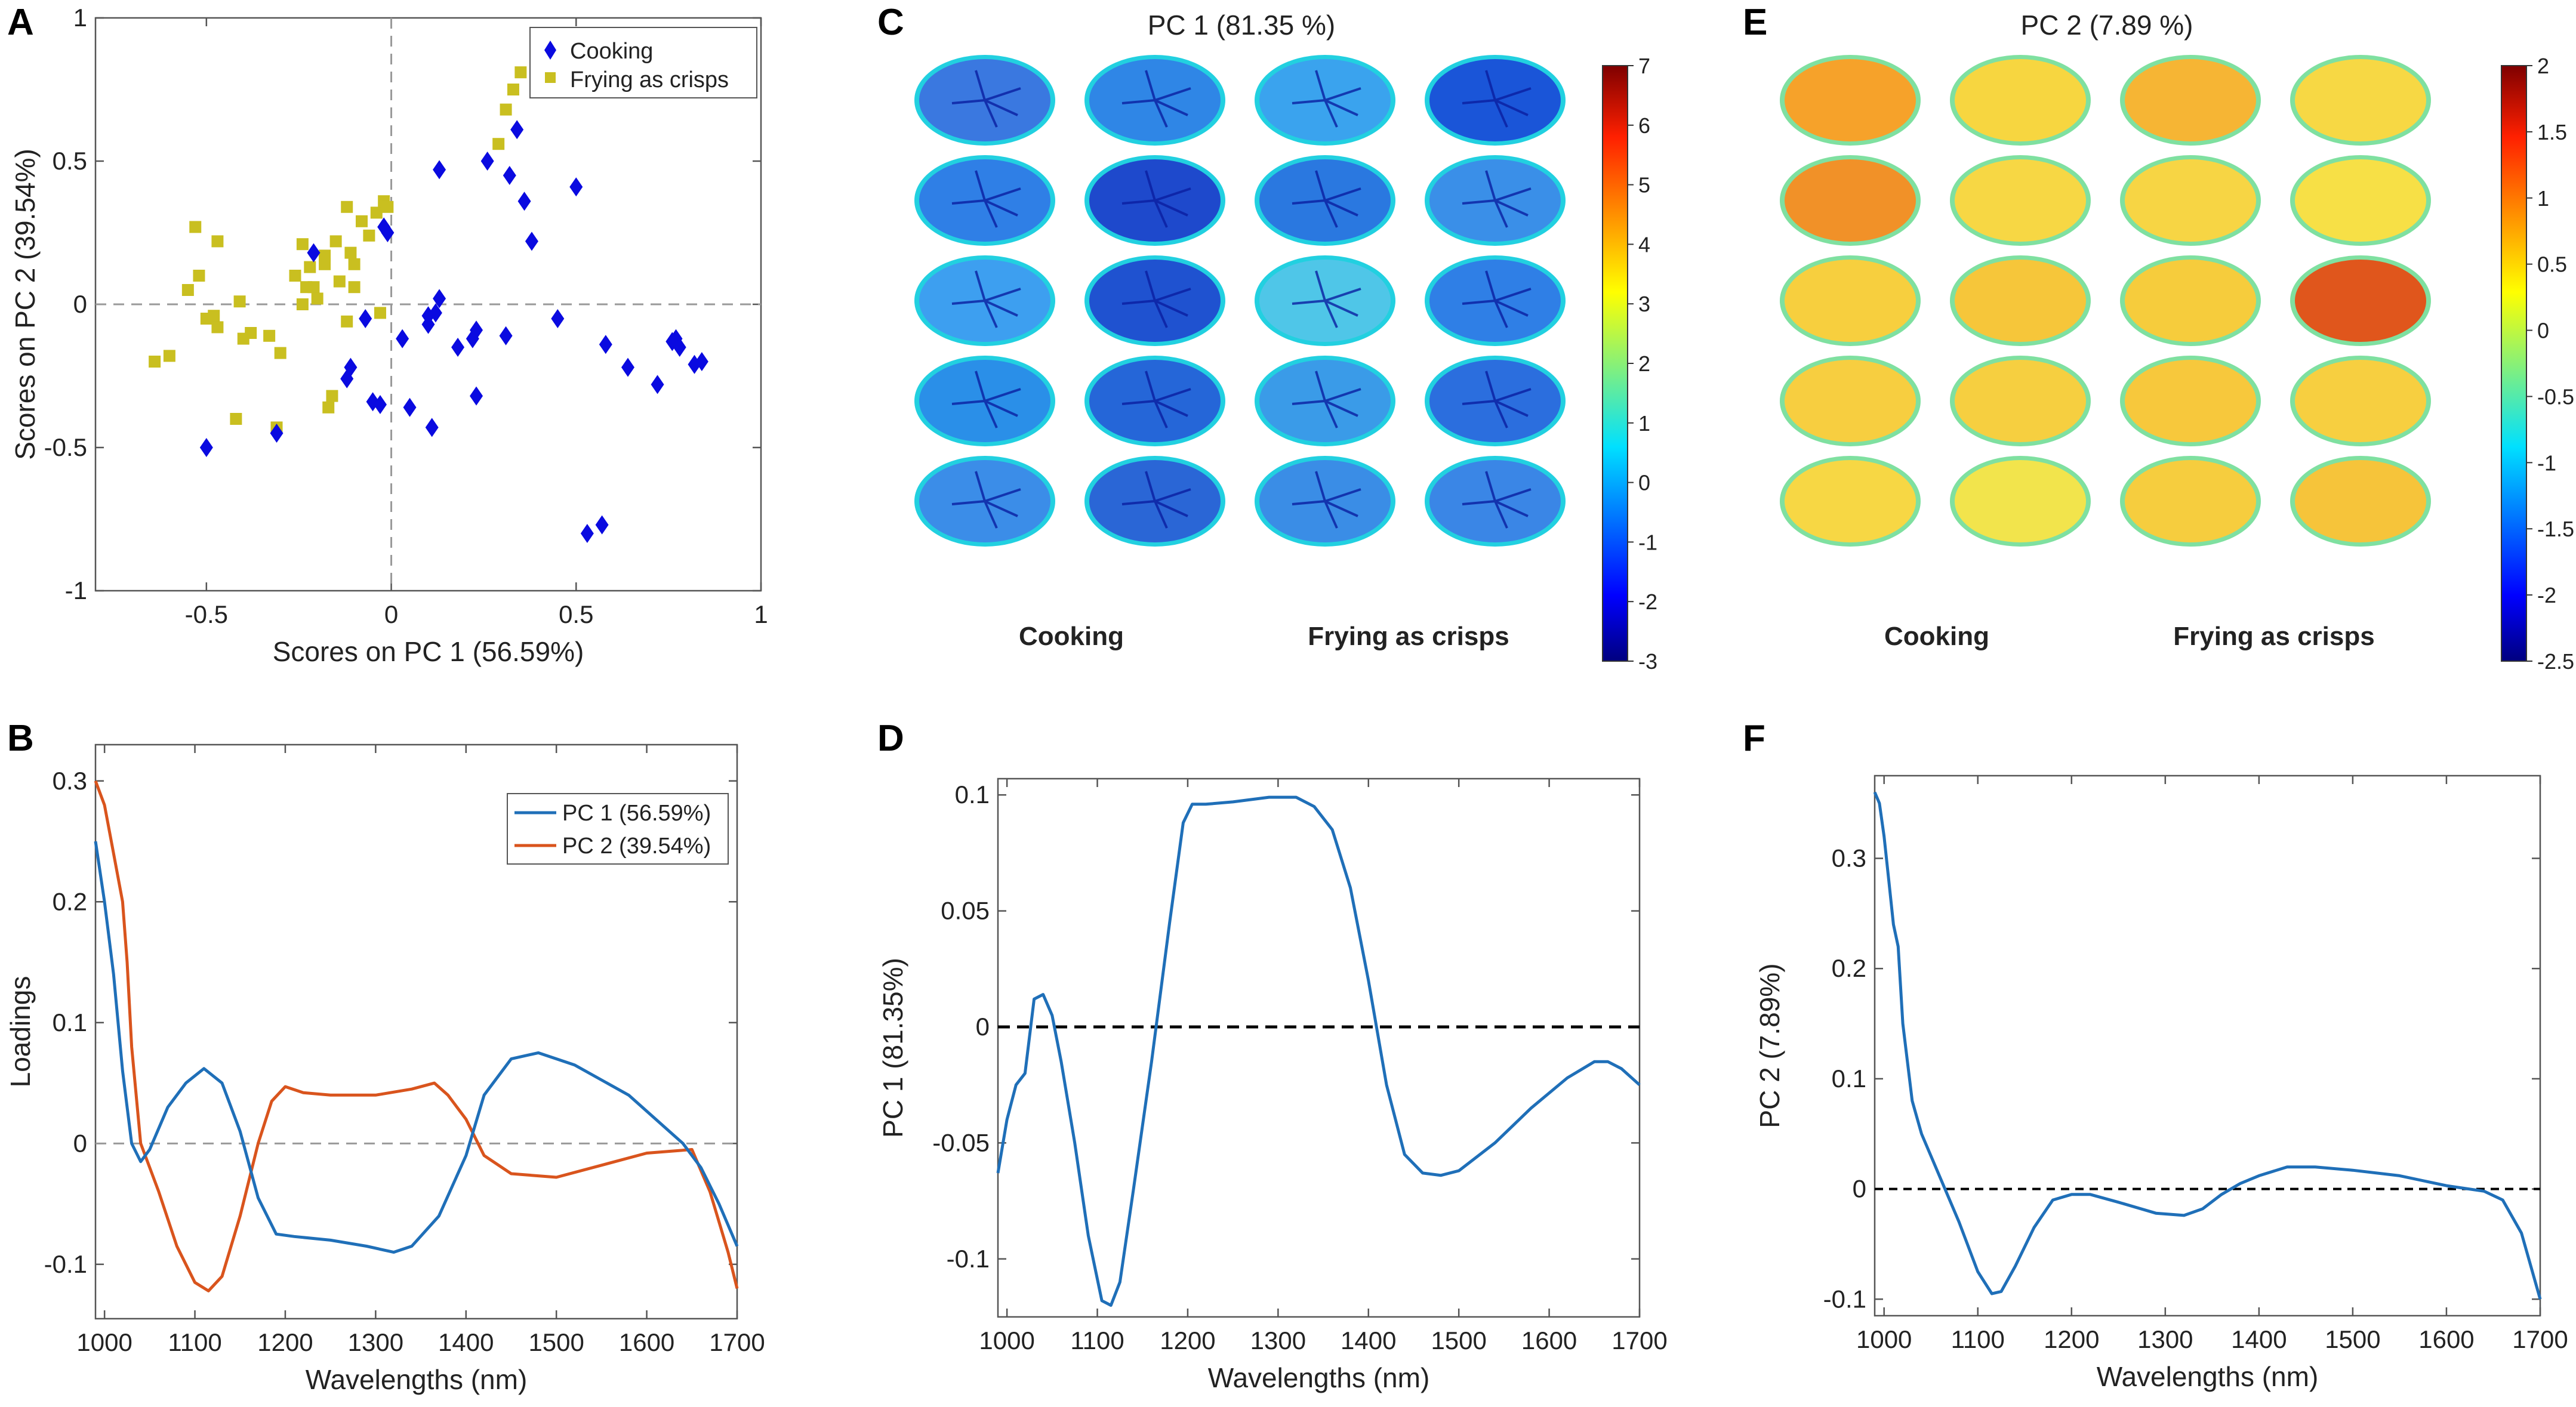 This screenshot has height=1407, width=2576. Describe the element at coordinates (1644, 304) in the screenshot. I see `colorbar-tick-label: 3` at that location.